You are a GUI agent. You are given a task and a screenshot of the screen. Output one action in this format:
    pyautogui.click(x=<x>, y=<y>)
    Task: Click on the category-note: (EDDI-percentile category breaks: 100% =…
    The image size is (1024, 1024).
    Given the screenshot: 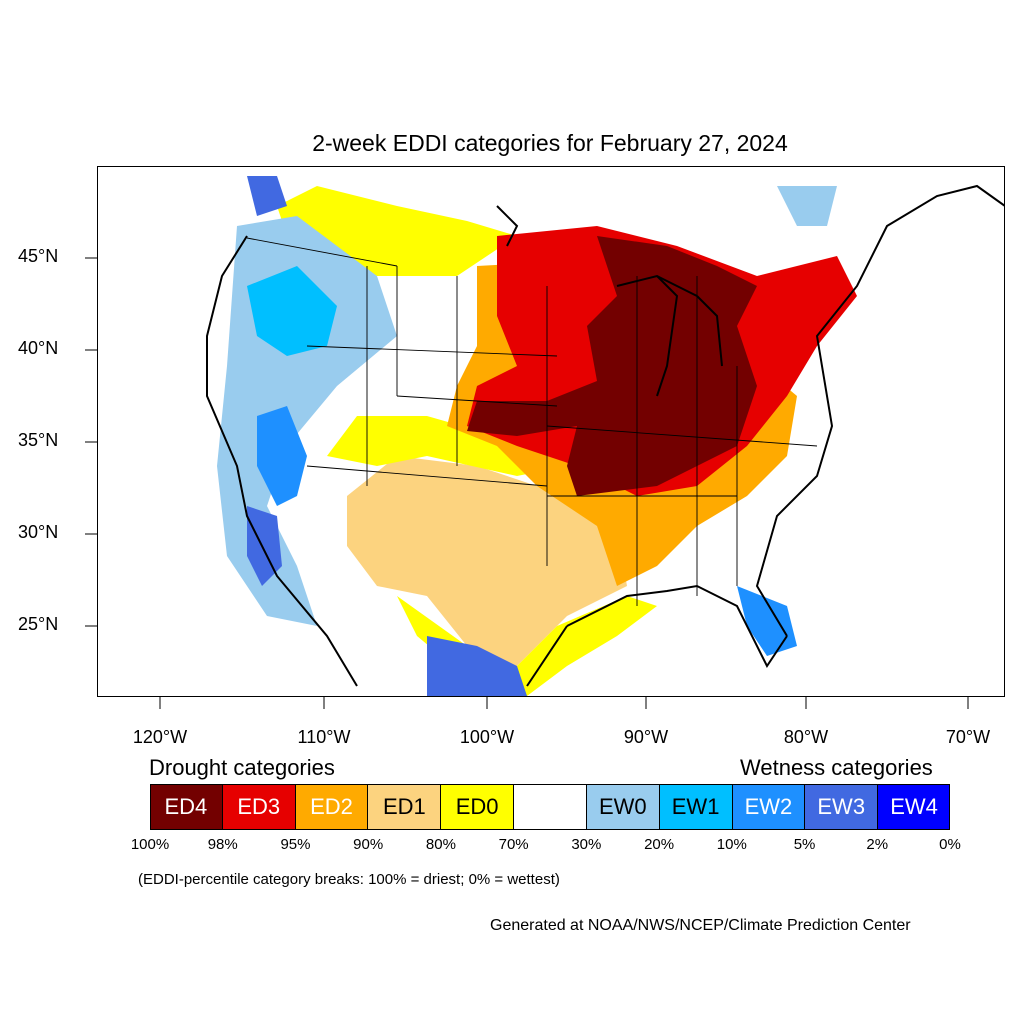 What is the action you would take?
    pyautogui.click(x=349, y=879)
    